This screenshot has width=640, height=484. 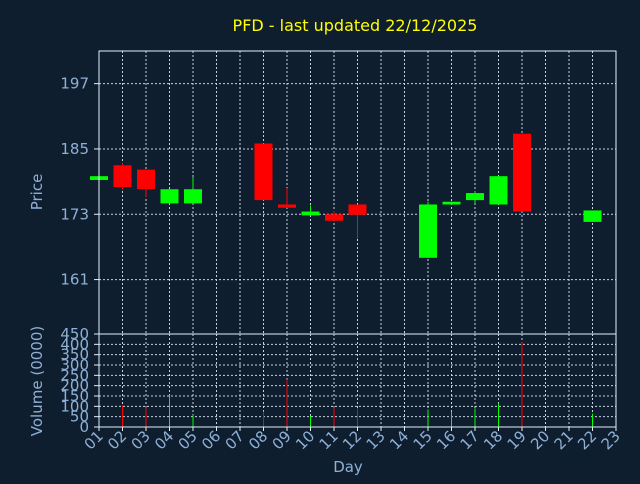 What do you see at coordinates (235, 440) in the screenshot?
I see `x-tick-label: 07` at bounding box center [235, 440].